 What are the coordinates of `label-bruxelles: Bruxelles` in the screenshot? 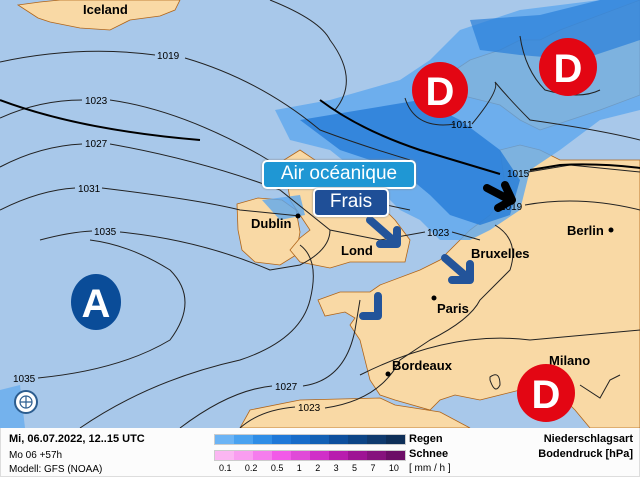 It's located at (500, 253).